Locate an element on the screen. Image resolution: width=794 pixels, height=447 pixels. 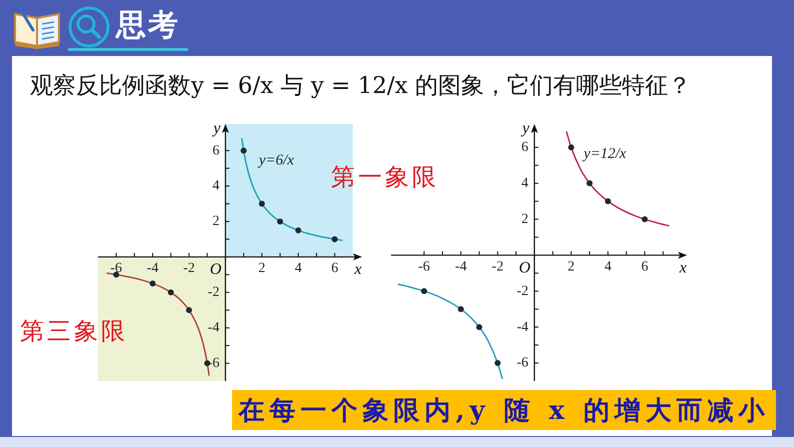
series-label: y=12/x is located at coordinates (604, 154).